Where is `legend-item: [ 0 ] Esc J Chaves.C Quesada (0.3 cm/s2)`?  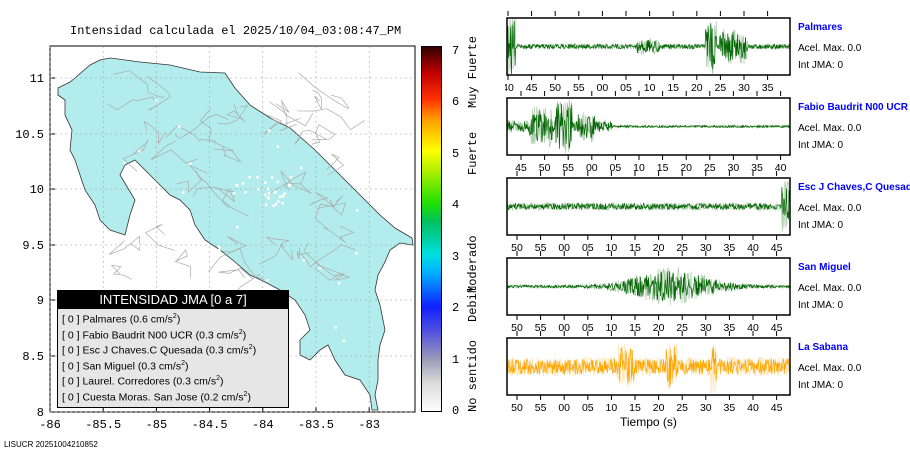
legend-item: [ 0 ] Esc J Chaves.C Quesada (0.3 cm/s2) is located at coordinates (173, 348).